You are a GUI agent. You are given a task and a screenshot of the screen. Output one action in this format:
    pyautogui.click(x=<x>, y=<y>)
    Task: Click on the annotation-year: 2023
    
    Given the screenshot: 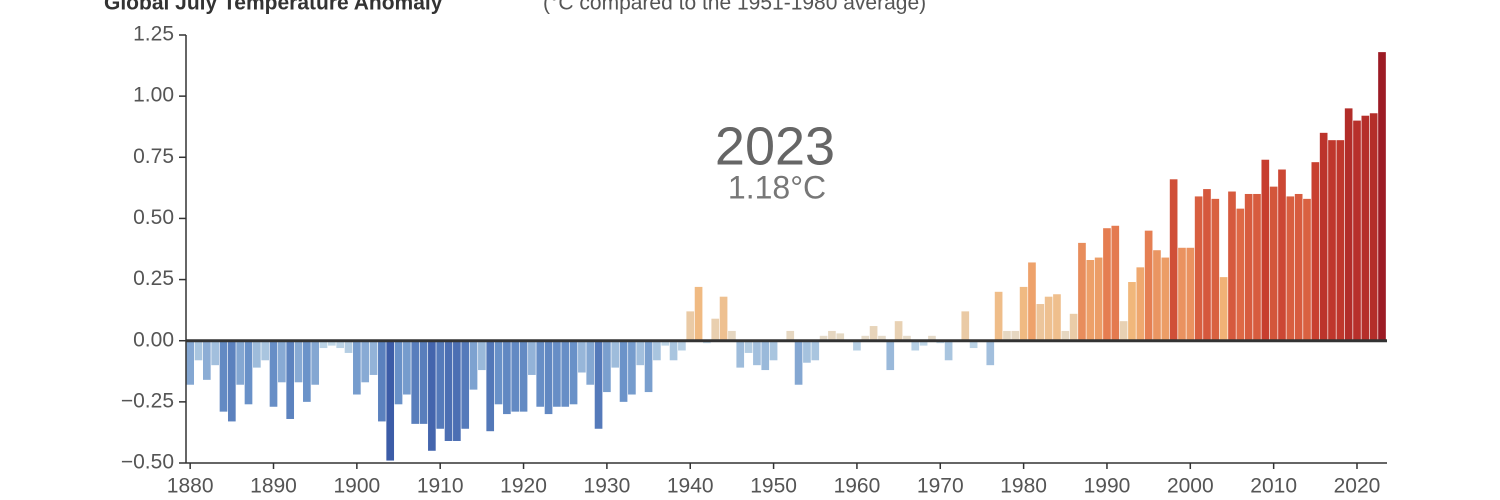 What is the action you would take?
    pyautogui.click(x=775, y=146)
    